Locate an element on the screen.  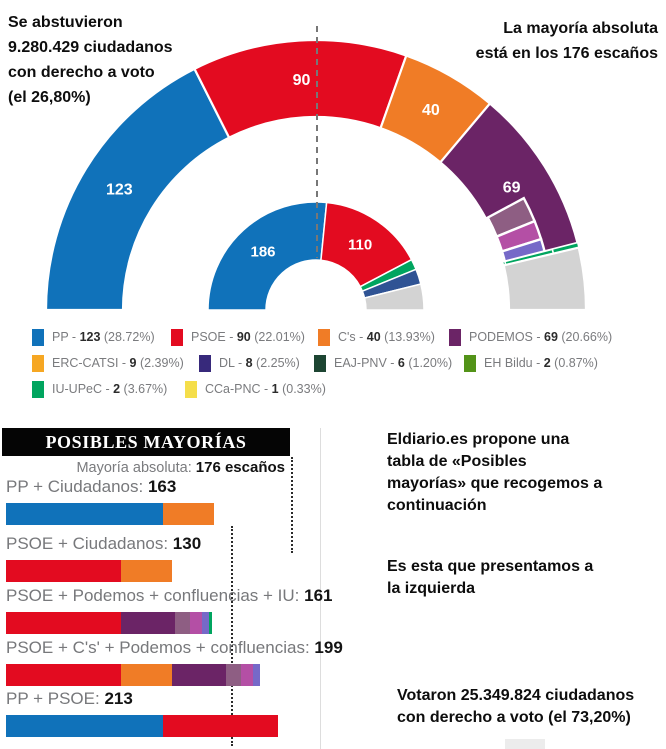
majority-row: PSOE + Podemos + confluencias + IU: 161 is located at coordinates (169, 610).